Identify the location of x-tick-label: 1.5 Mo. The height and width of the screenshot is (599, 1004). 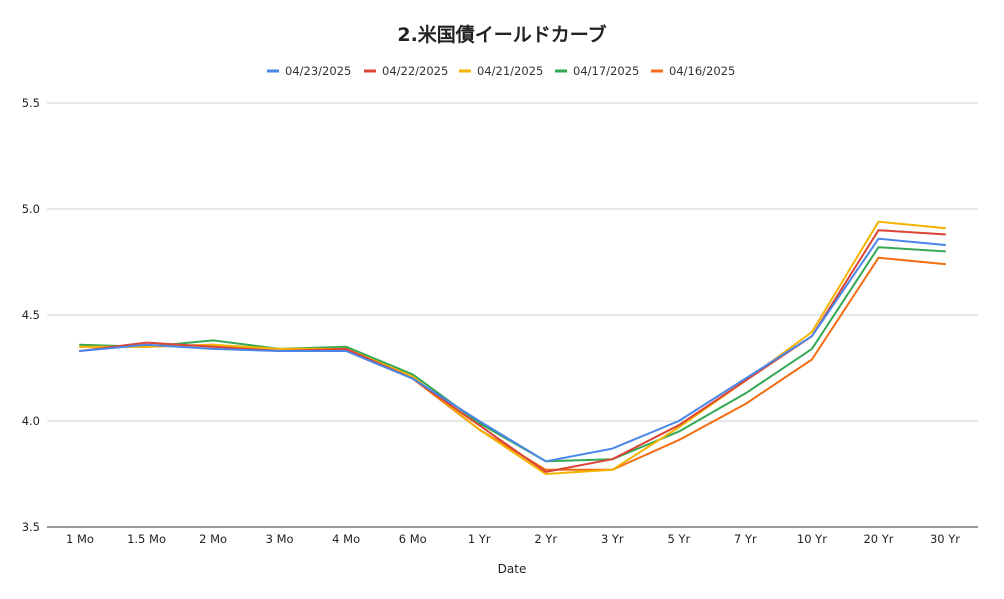
(146, 539).